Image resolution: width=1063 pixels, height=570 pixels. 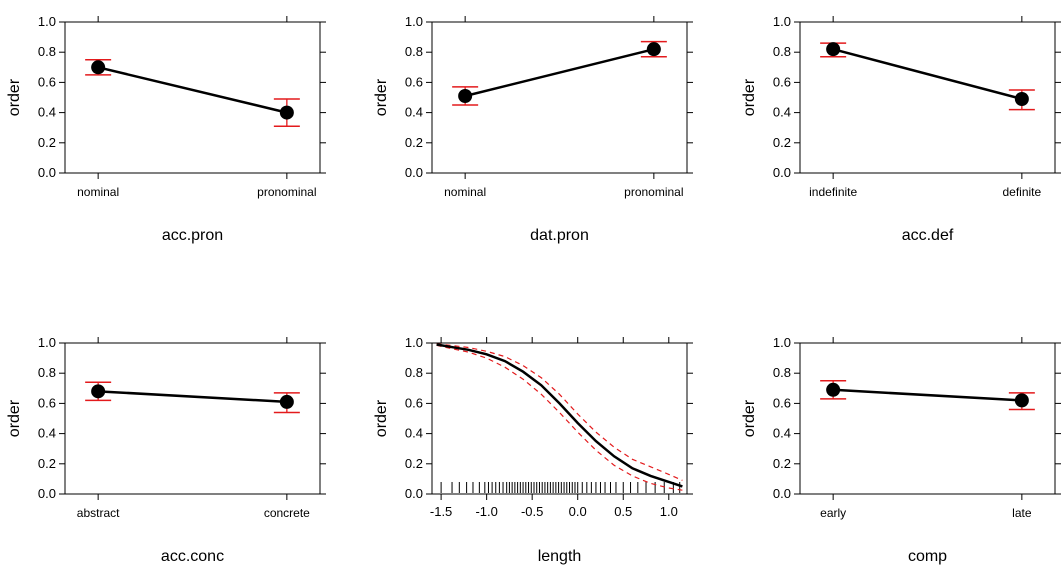 I want to click on ci-upper-line, so click(x=559, y=412).